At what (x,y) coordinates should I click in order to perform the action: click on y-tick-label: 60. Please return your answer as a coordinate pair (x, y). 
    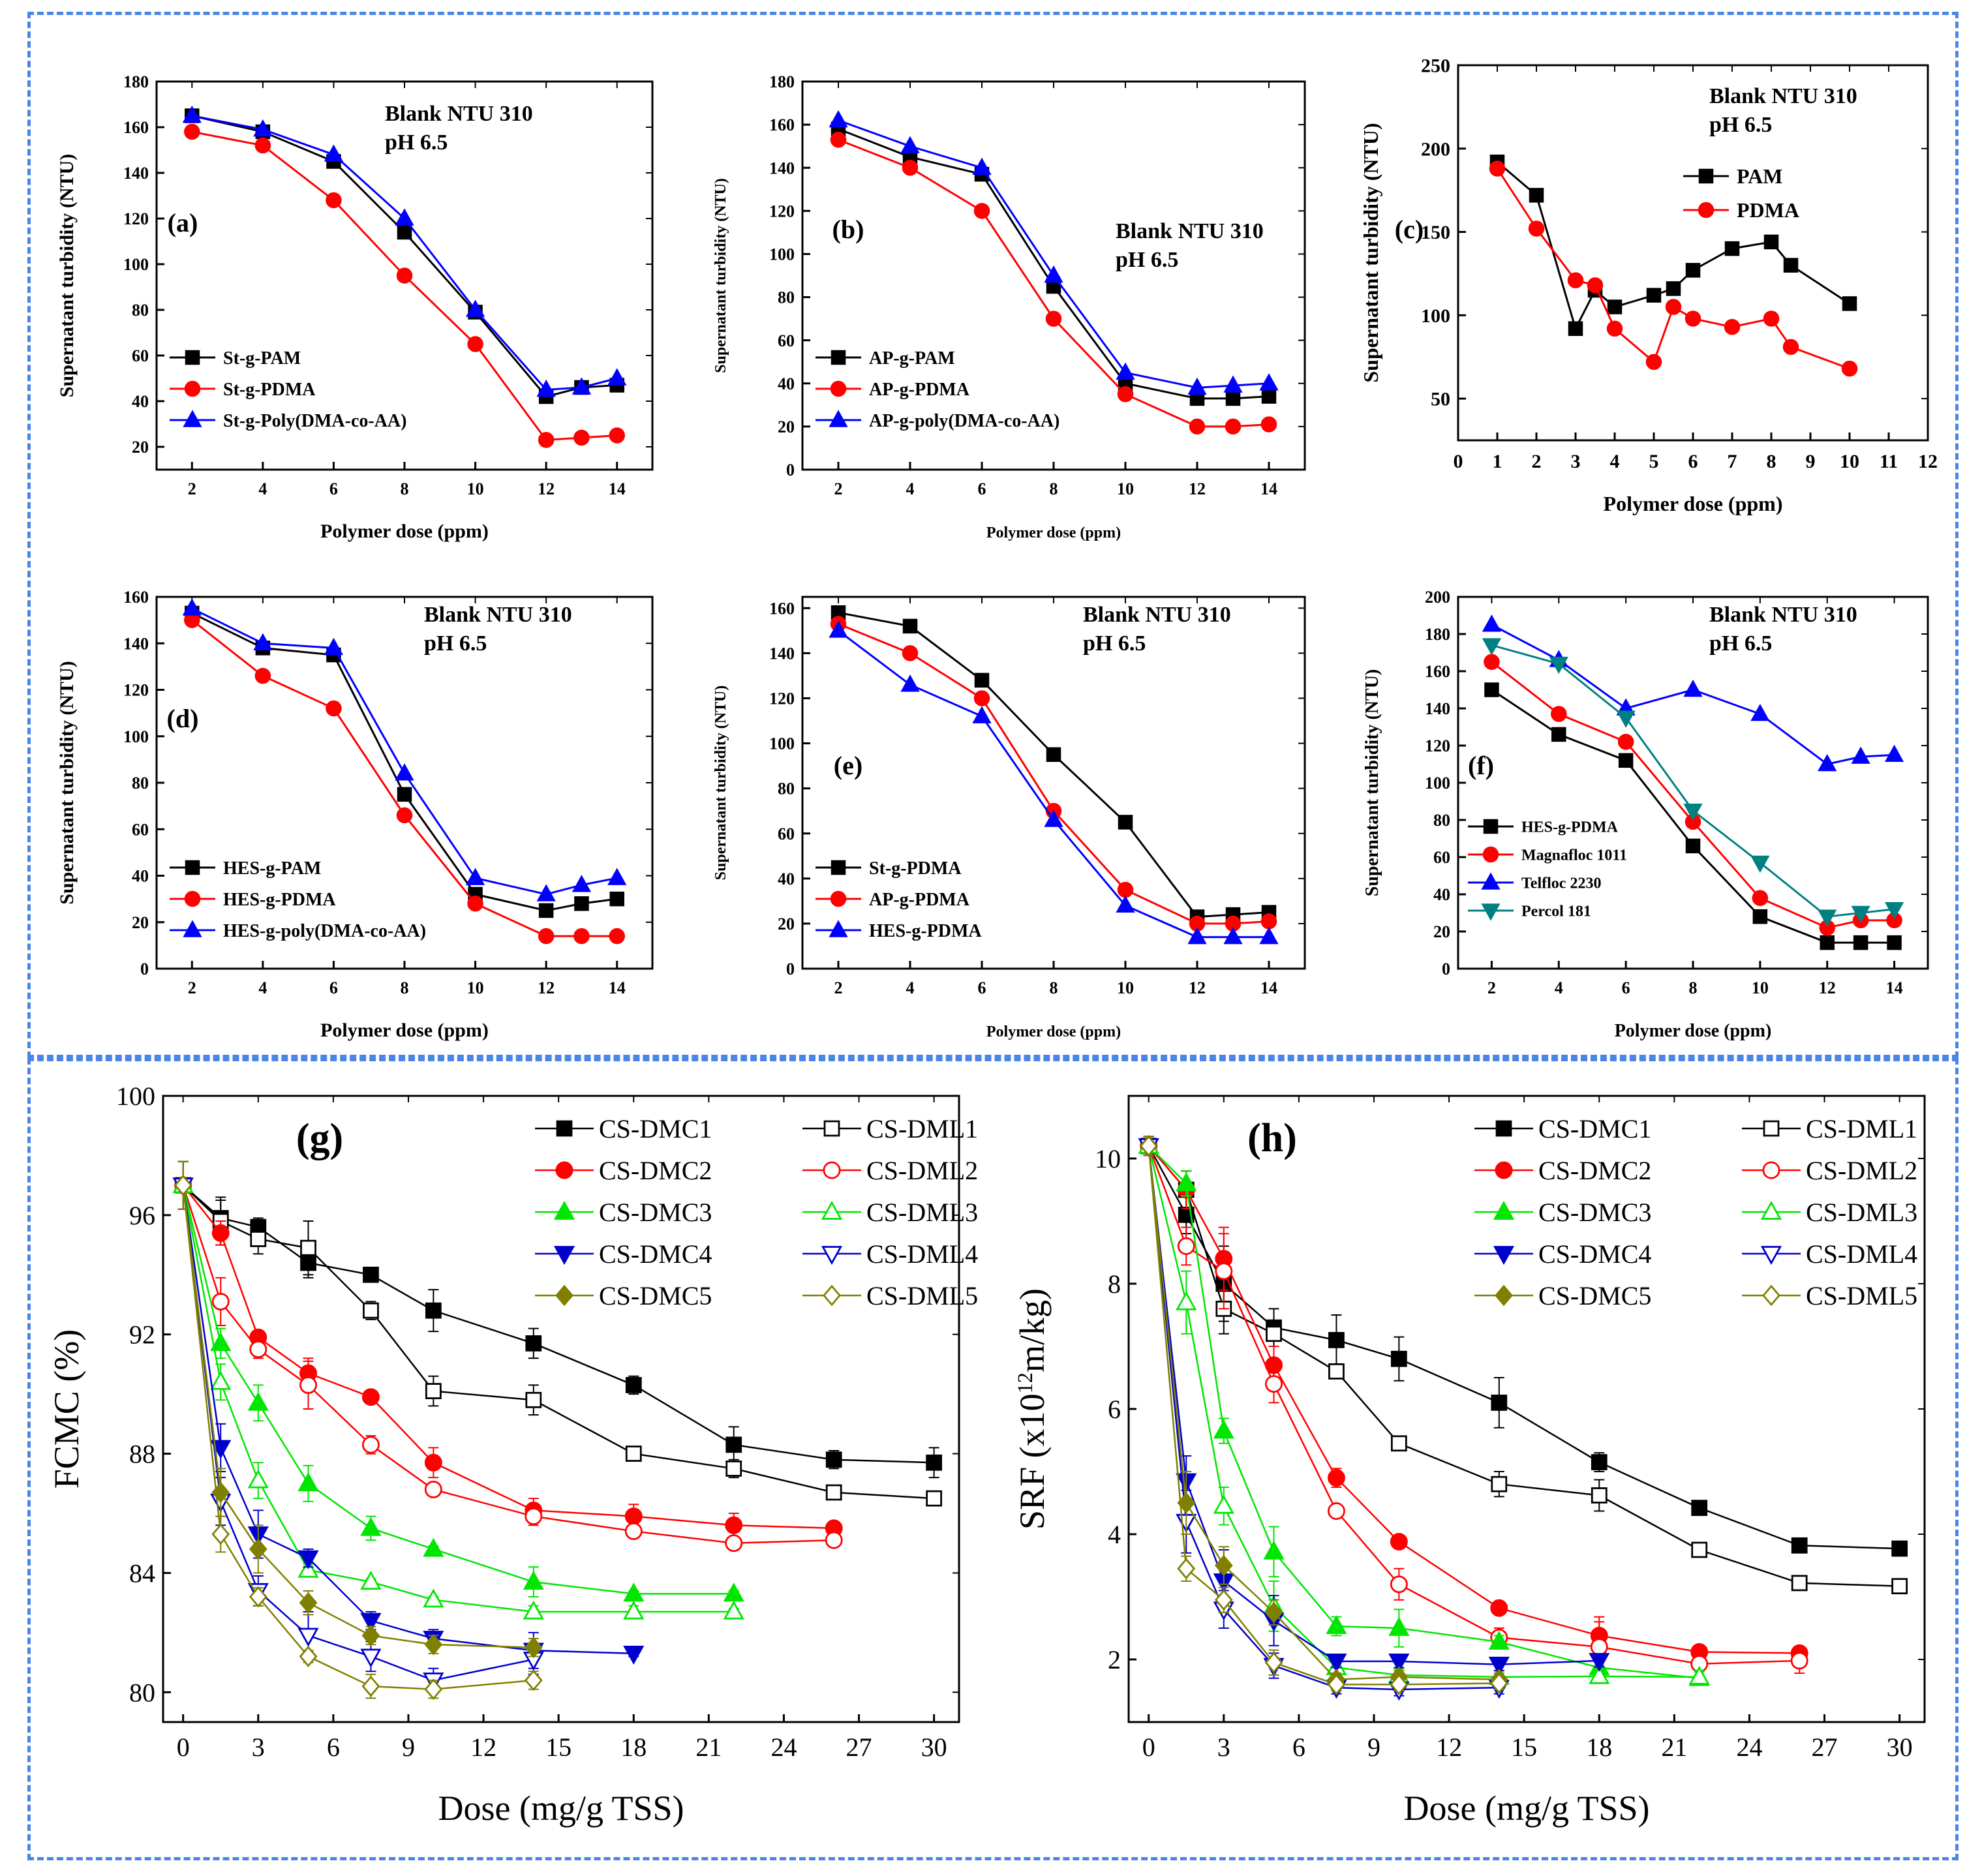
    Looking at the image, I should click on (140, 355).